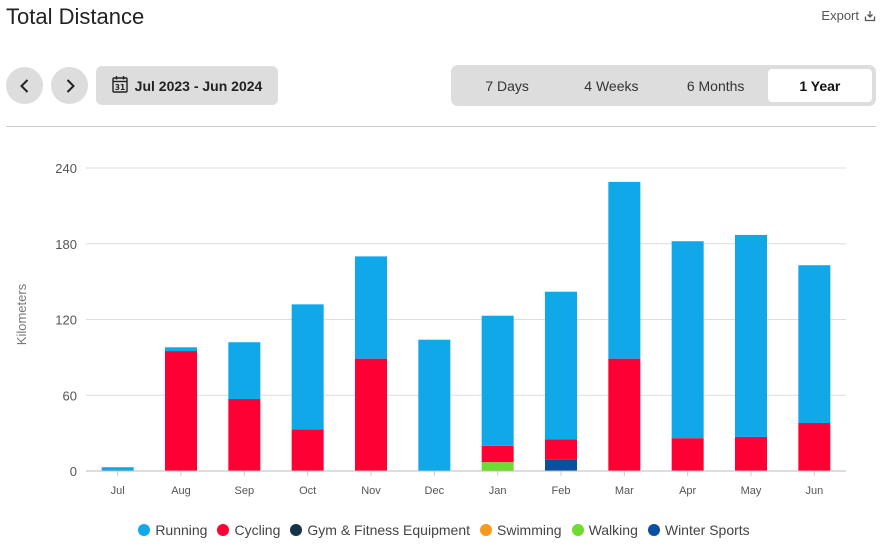 The image size is (888, 549). What do you see at coordinates (244, 435) in the screenshot?
I see `bar-cycling-sep` at bounding box center [244, 435].